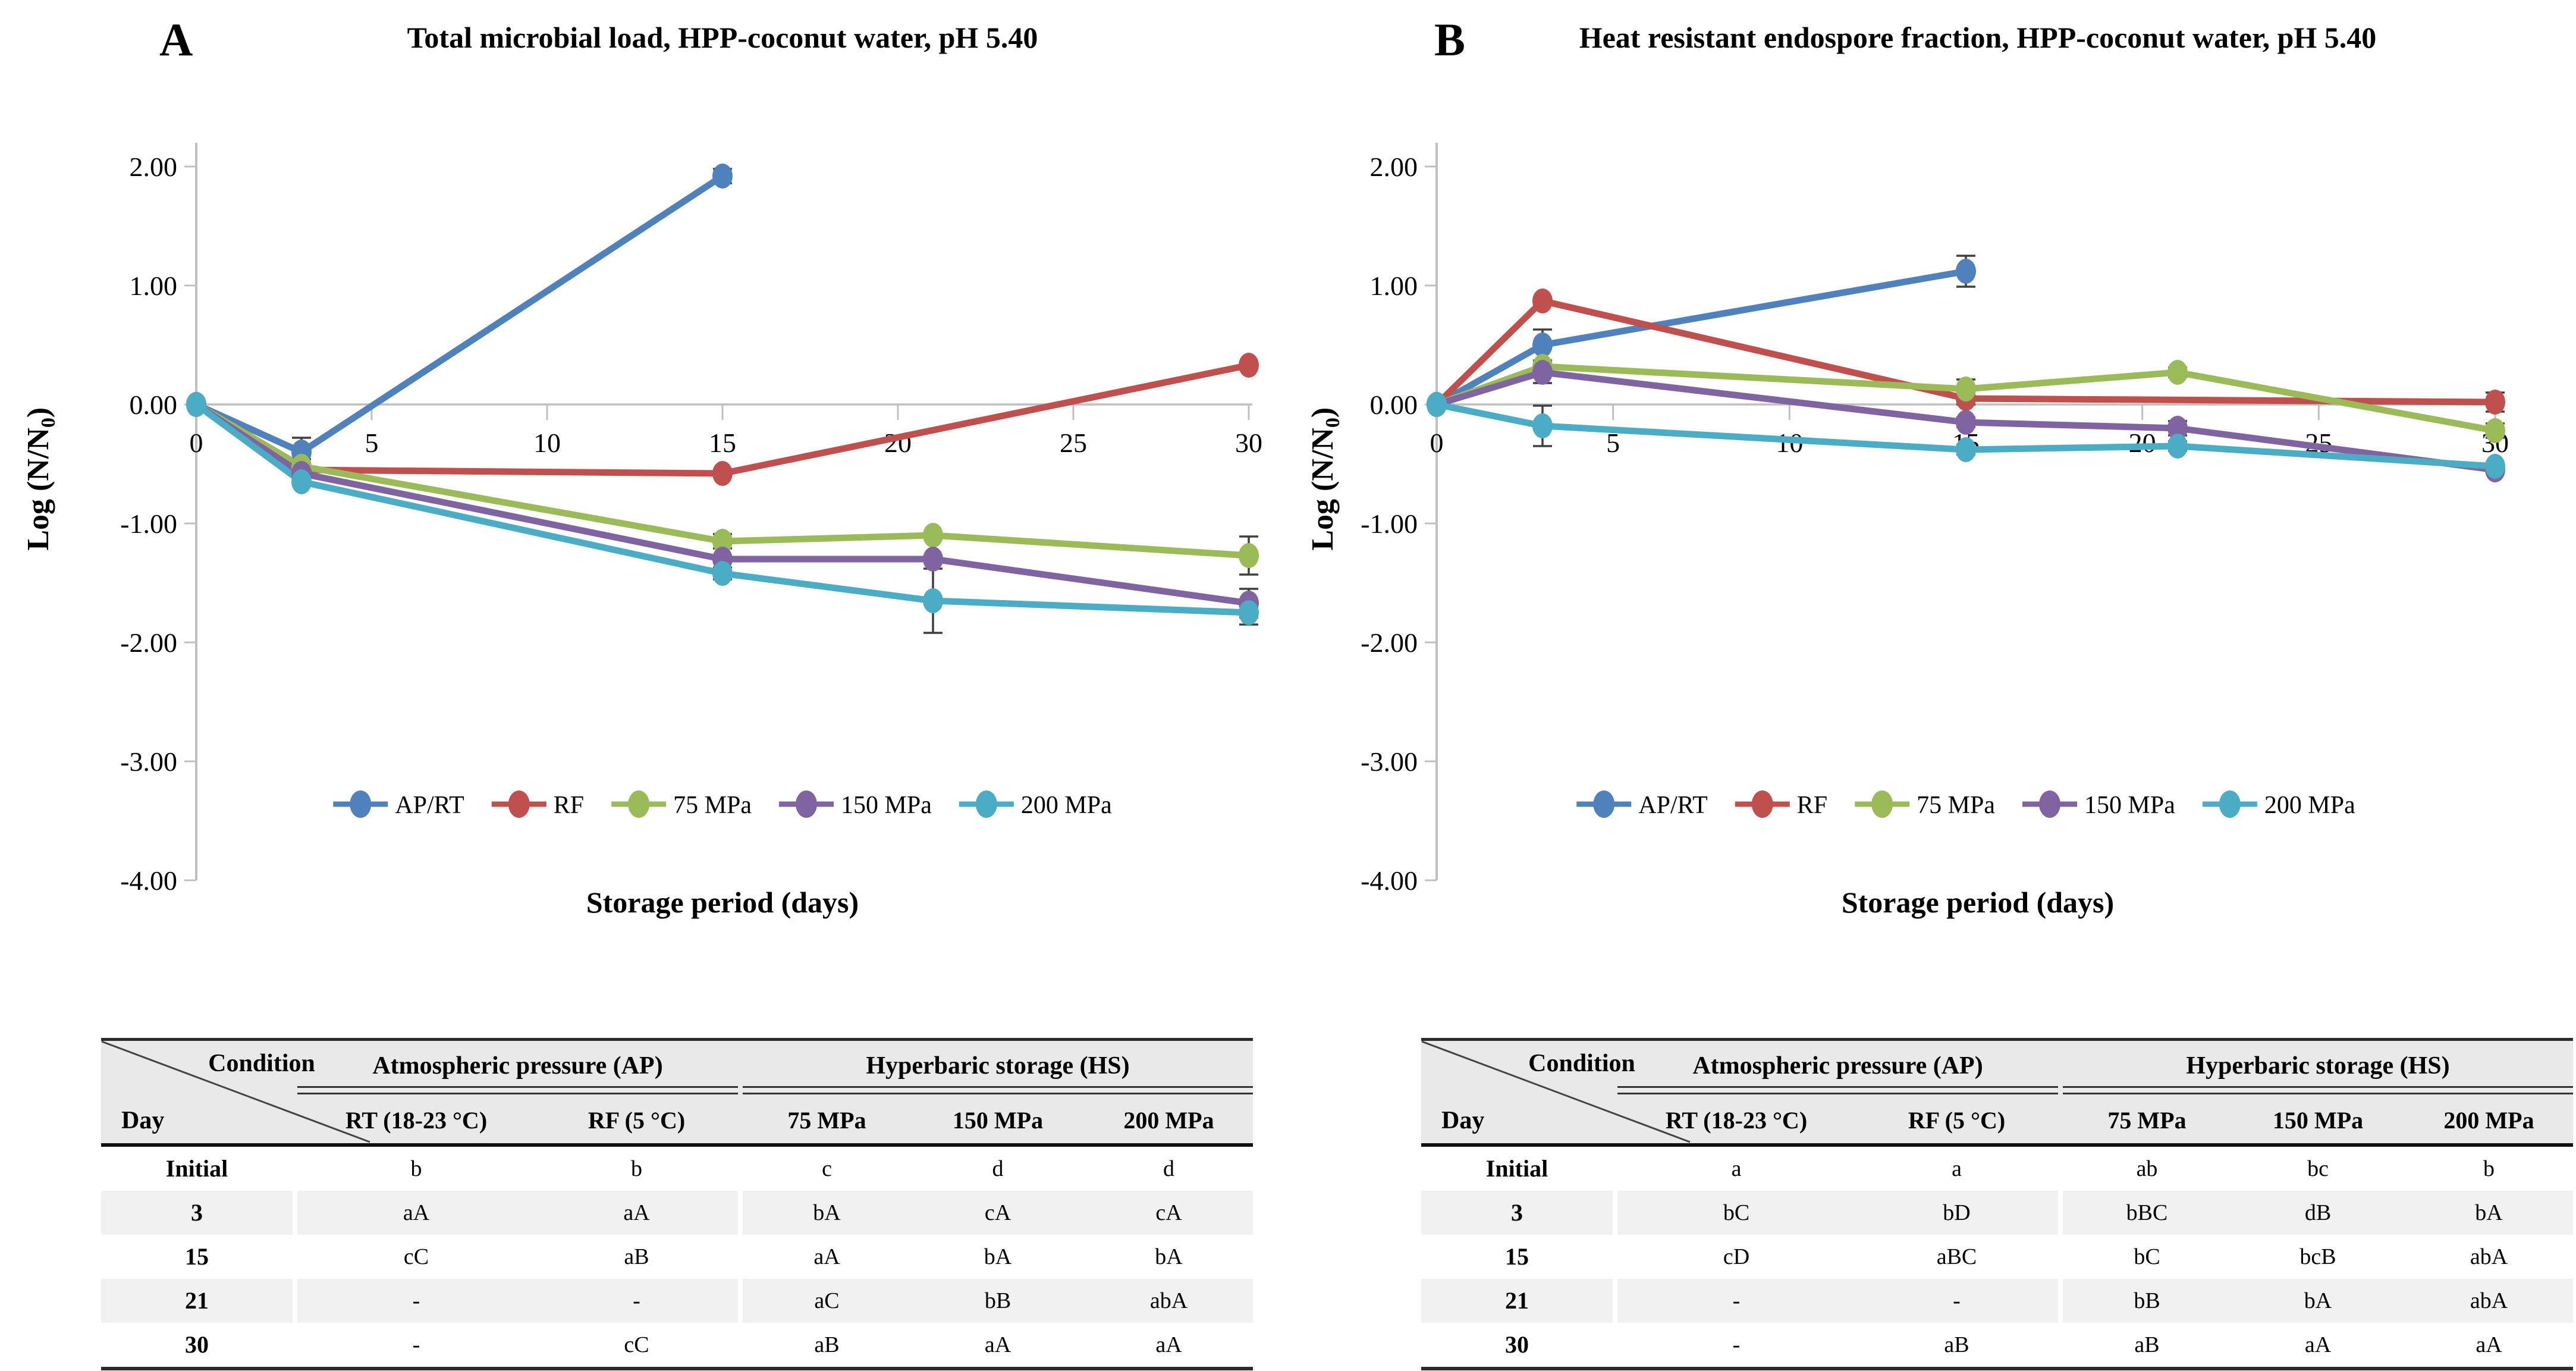  I want to click on group-header-hs: Hyperbaric storage (HS), so click(2318, 1066).